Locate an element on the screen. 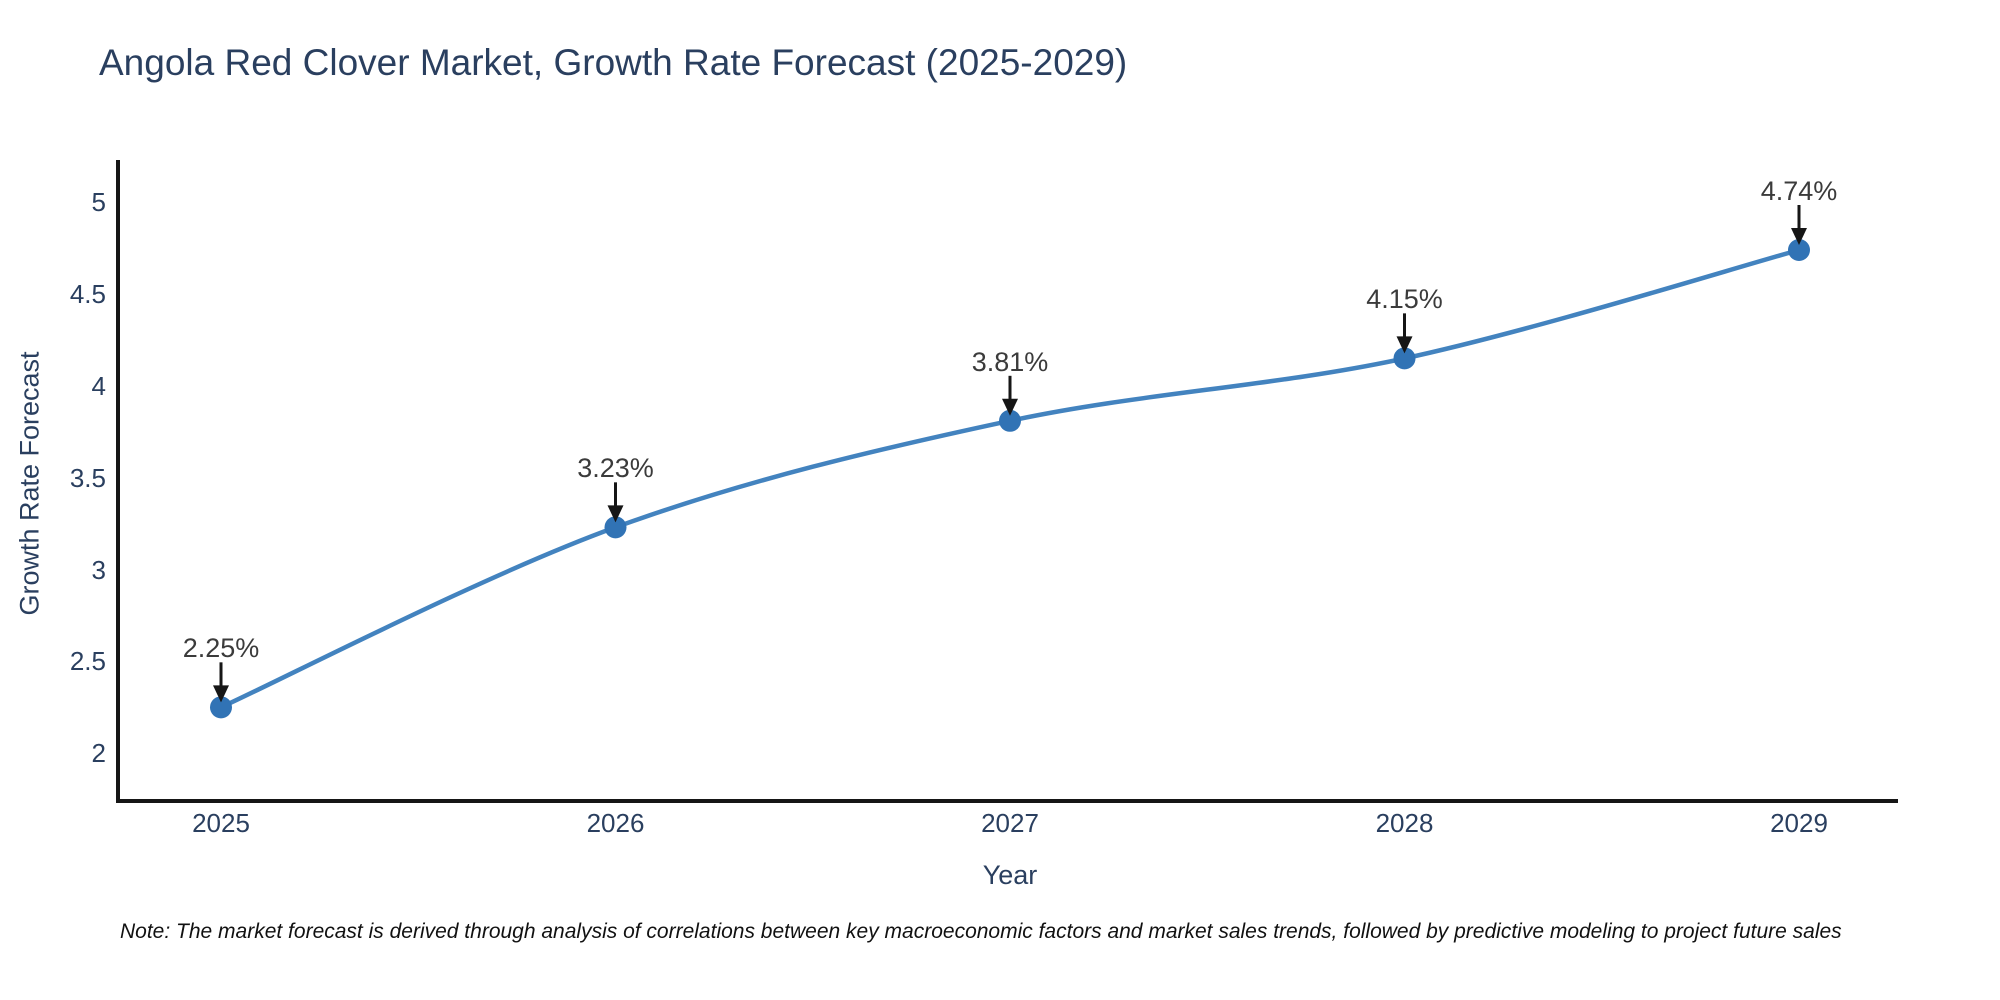 The image size is (2000, 1000). point-label-2027: 3.81% is located at coordinates (1010, 361).